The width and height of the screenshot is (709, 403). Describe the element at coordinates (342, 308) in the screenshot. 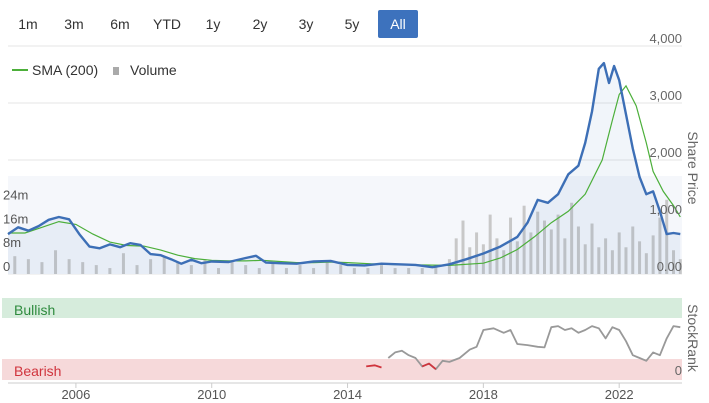

I see `bullish-band` at that location.